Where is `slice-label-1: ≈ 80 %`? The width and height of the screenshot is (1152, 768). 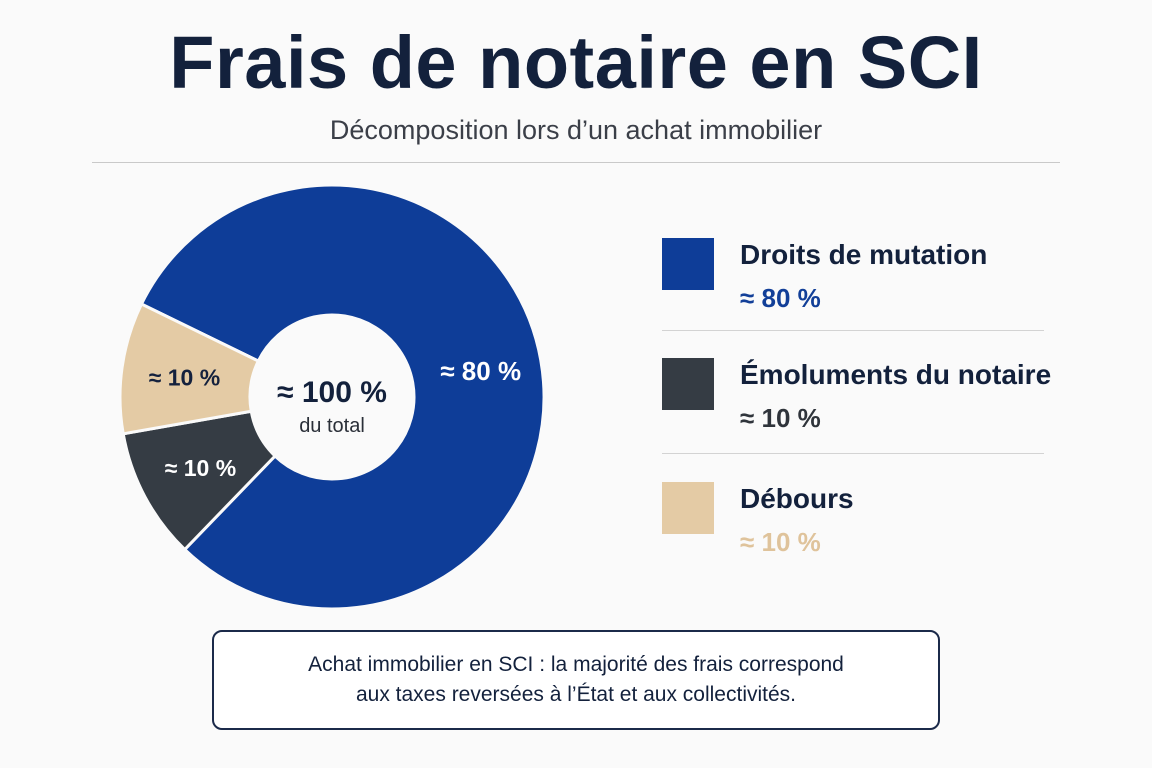
slice-label-1: ≈ 80 % is located at coordinates (480, 371).